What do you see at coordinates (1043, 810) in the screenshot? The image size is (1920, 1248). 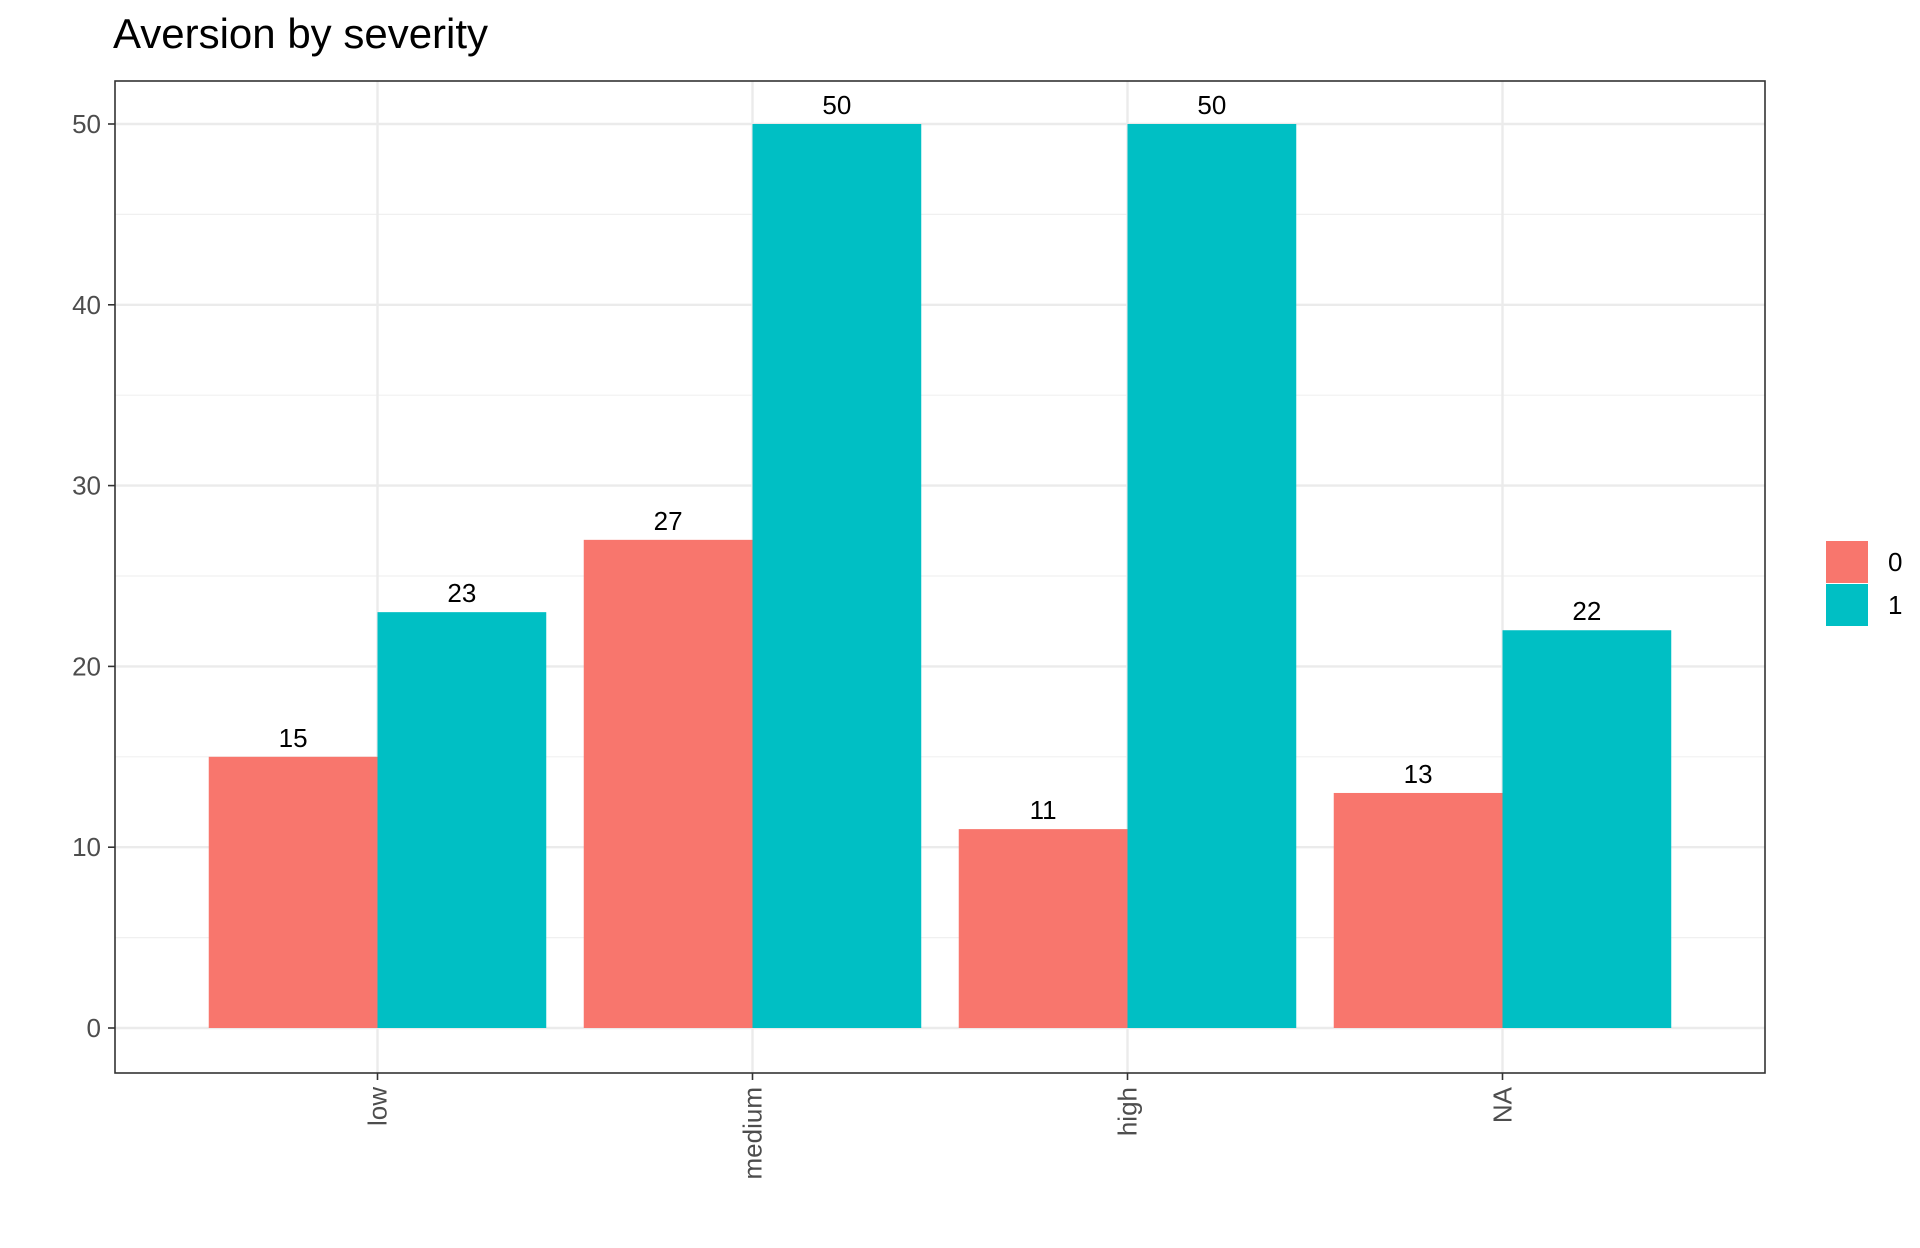 I see `bar-value-label: 11` at bounding box center [1043, 810].